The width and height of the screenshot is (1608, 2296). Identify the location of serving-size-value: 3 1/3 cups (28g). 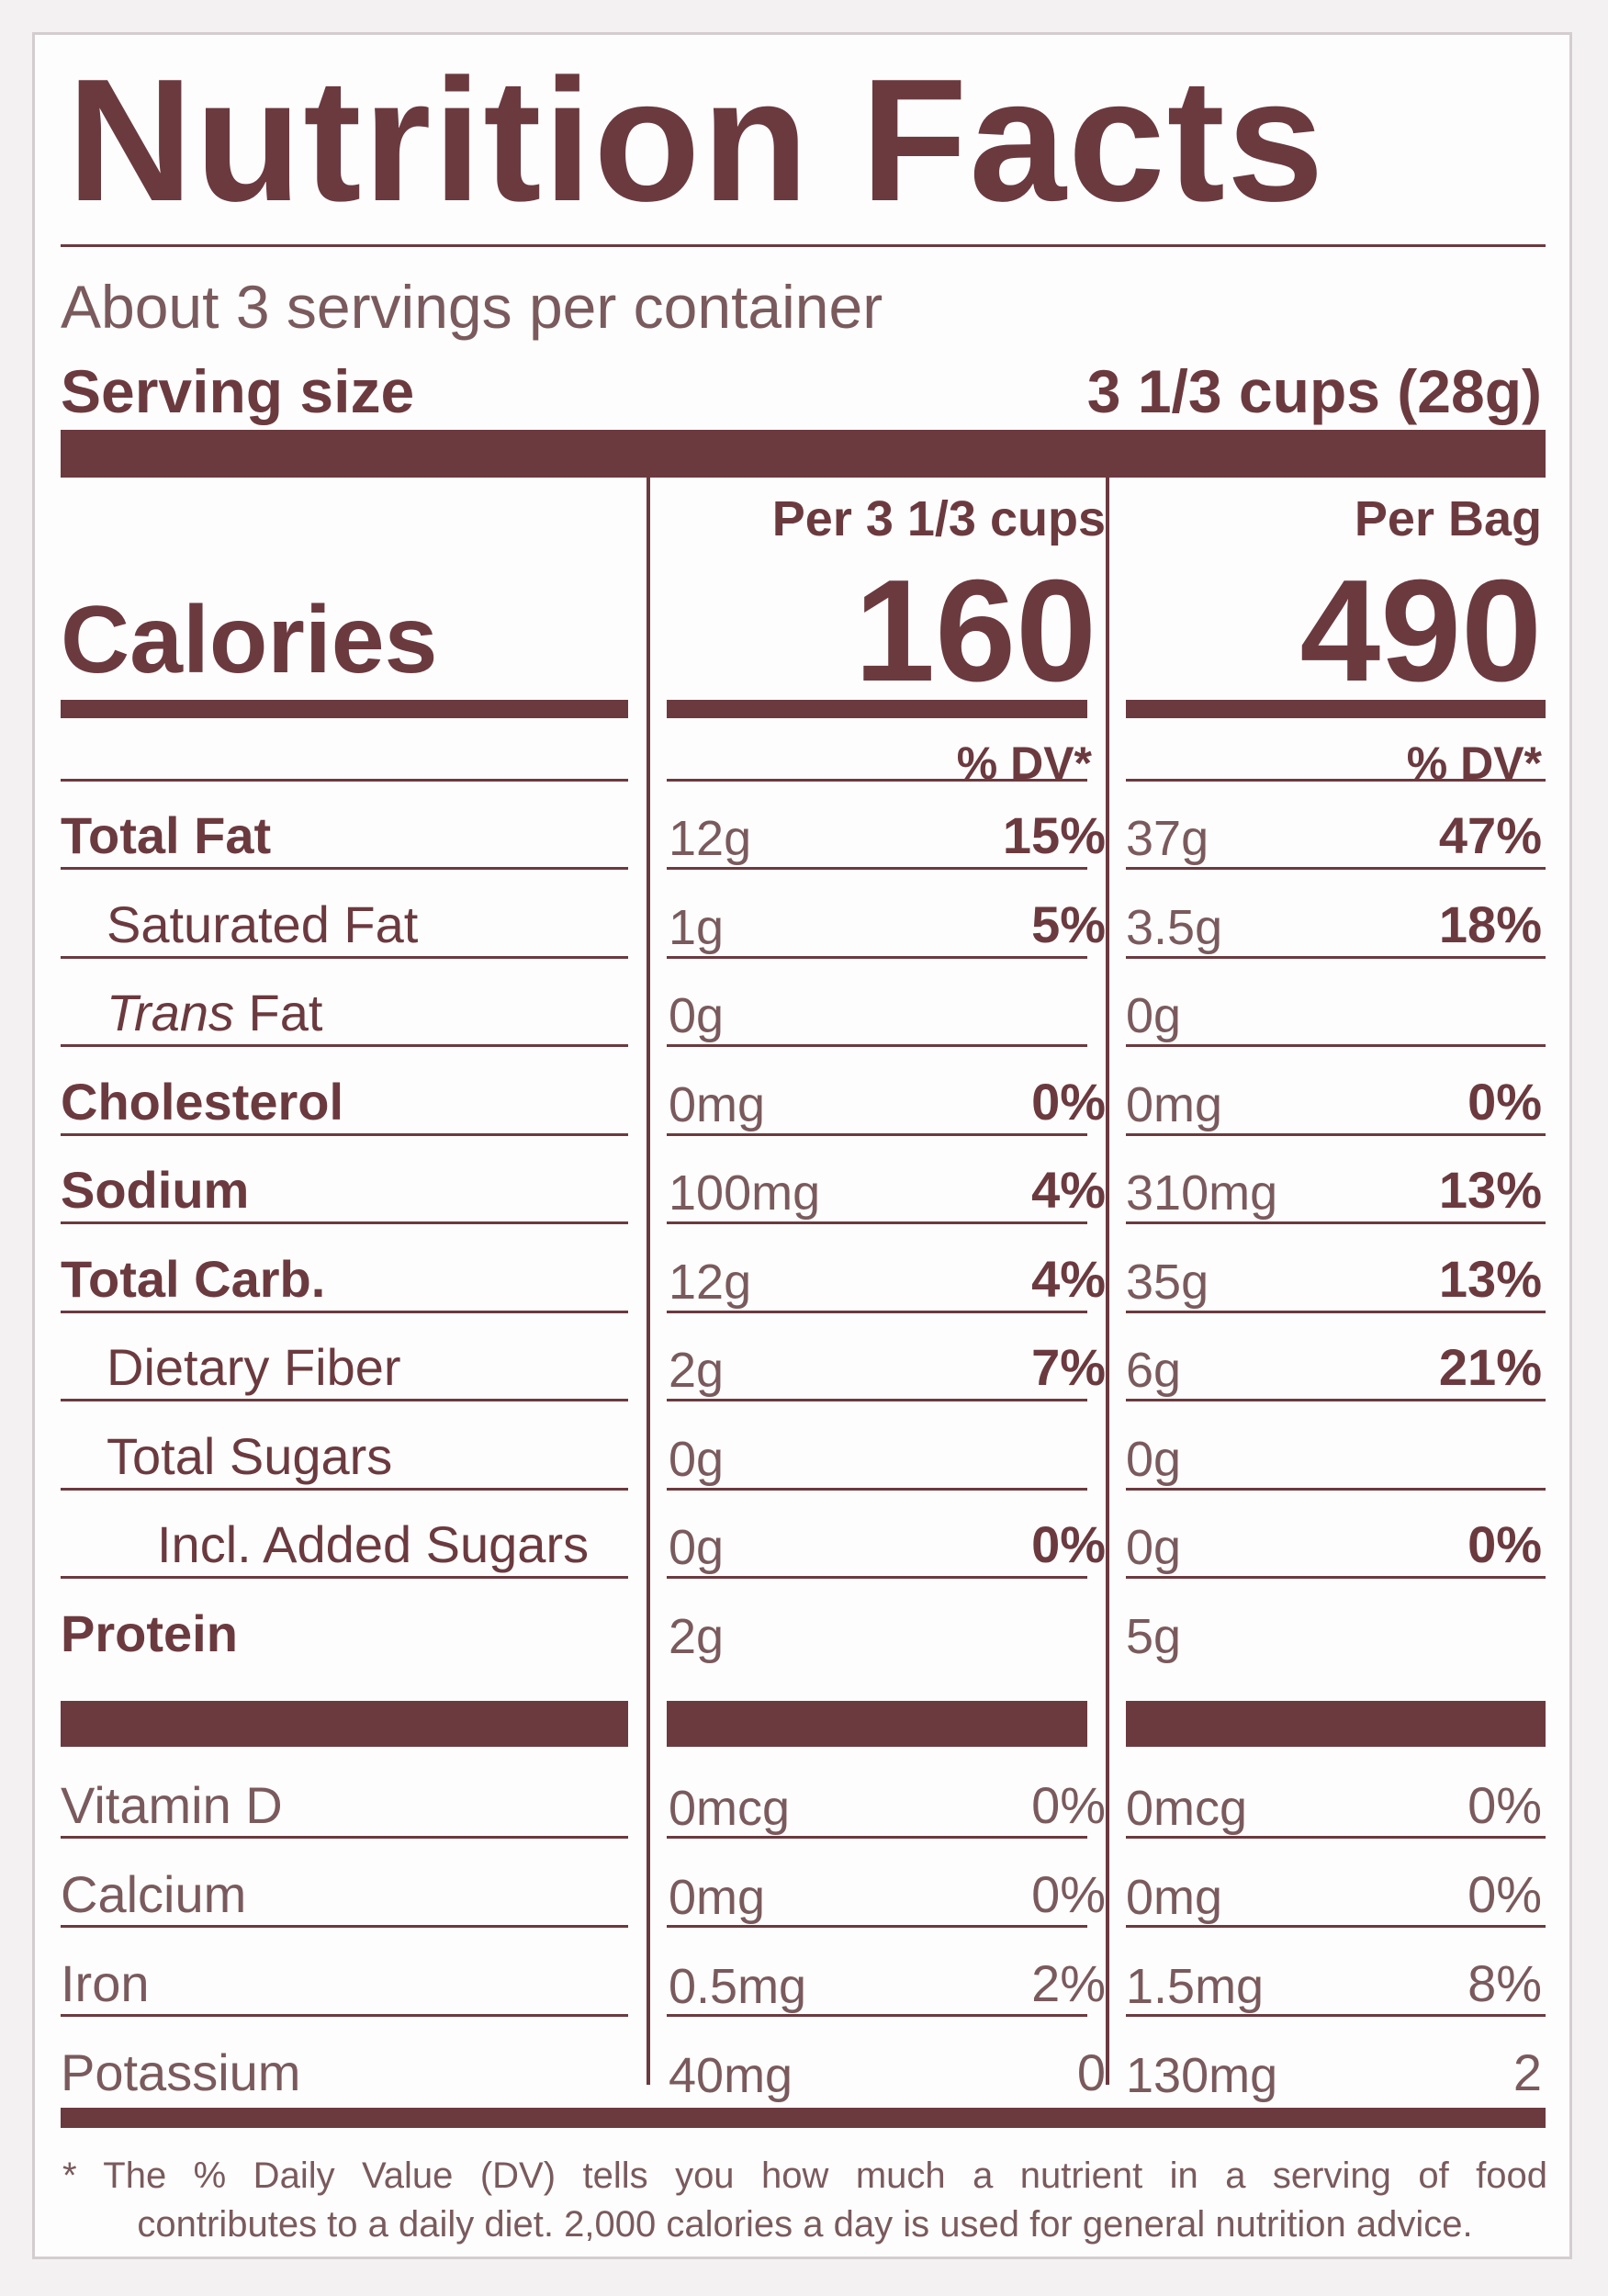
(1314, 391).